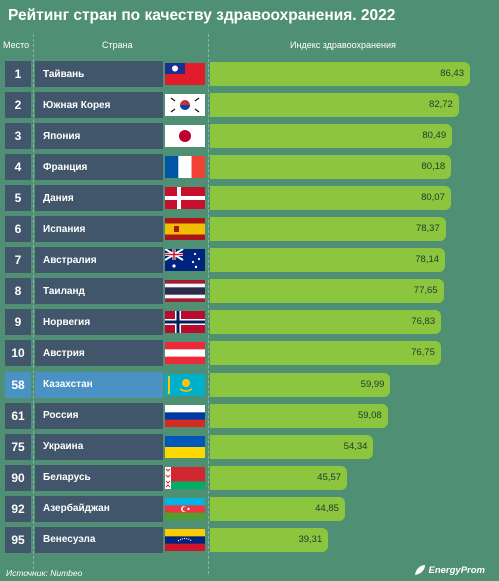  Describe the element at coordinates (99, 229) in the screenshot. I see `country-label: Испания` at that location.